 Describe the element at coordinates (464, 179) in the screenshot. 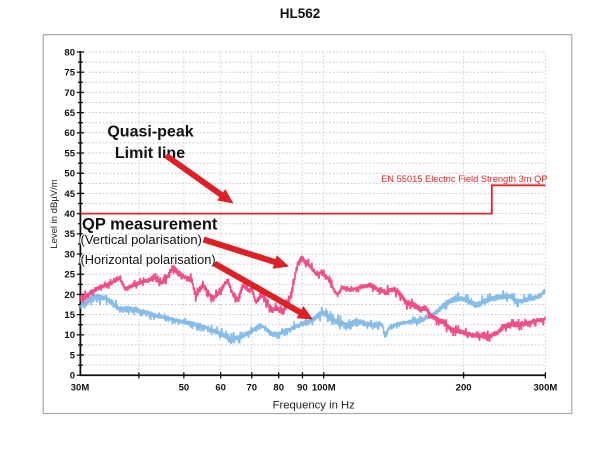

I see `svg-text:EN 55015 Electric Field Streng: EN 55015 Electric Field Strength 3m QP` at that location.